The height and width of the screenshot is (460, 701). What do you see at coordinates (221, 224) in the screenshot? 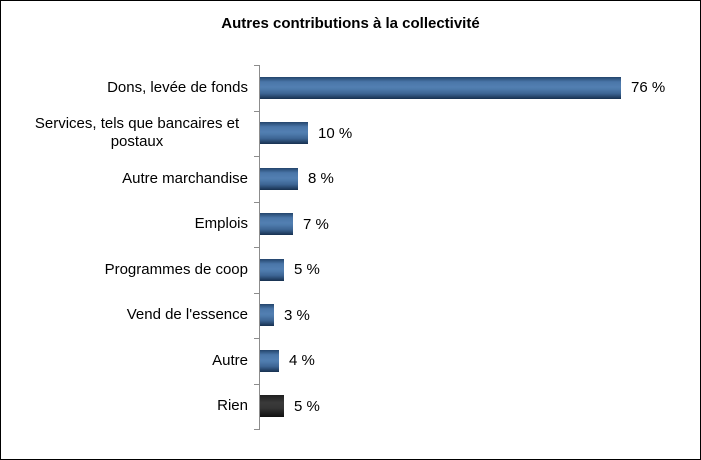
I see `category-label: Emplois` at bounding box center [221, 224].